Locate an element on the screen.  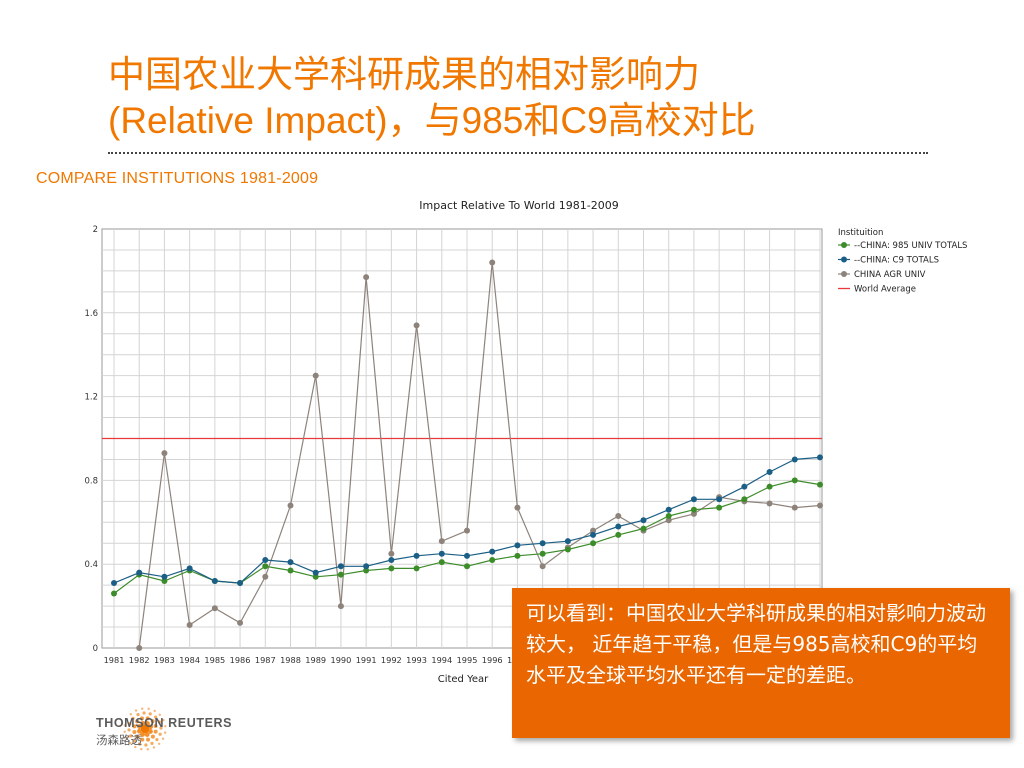
chart-title: Impact Relative To World 1981-2009 is located at coordinates (518, 205).